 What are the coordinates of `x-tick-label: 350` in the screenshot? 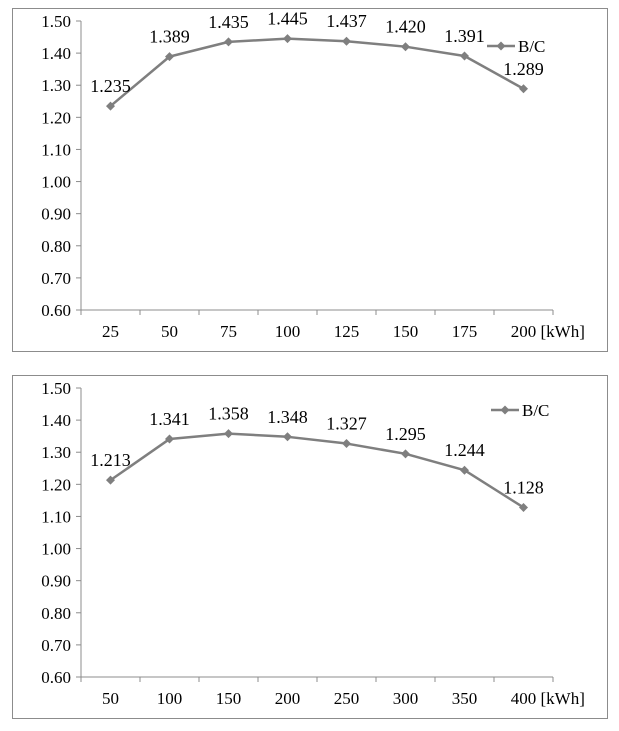 It's located at (465, 698).